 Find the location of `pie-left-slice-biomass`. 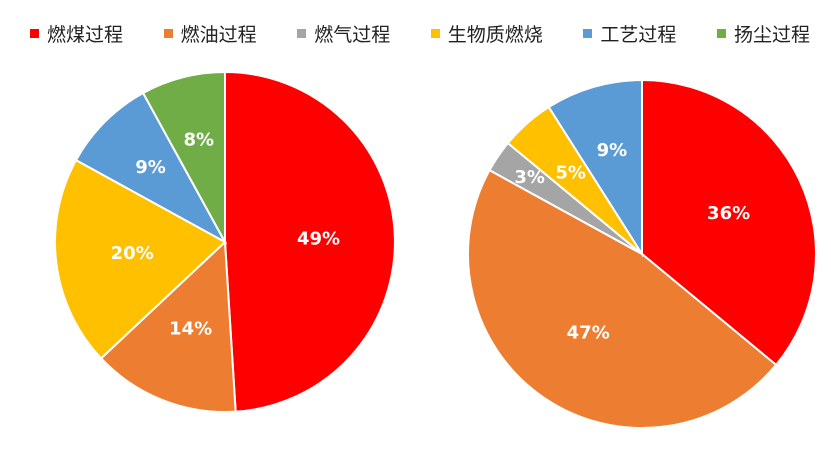

pie-left-slice-biomass is located at coordinates (140, 259).